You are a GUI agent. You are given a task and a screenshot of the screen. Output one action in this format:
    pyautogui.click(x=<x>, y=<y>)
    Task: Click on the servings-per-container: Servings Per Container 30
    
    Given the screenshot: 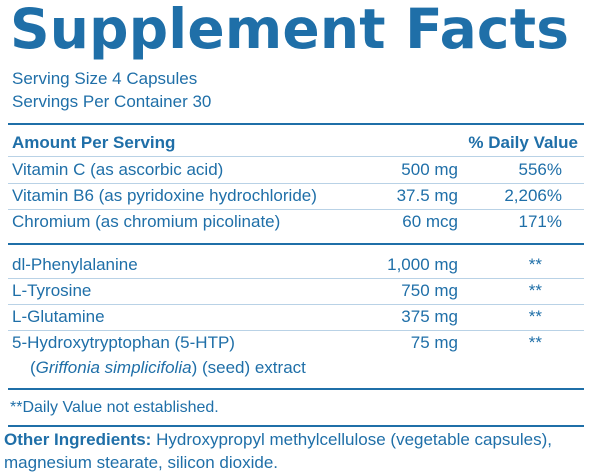 What is the action you would take?
    pyautogui.click(x=112, y=101)
    